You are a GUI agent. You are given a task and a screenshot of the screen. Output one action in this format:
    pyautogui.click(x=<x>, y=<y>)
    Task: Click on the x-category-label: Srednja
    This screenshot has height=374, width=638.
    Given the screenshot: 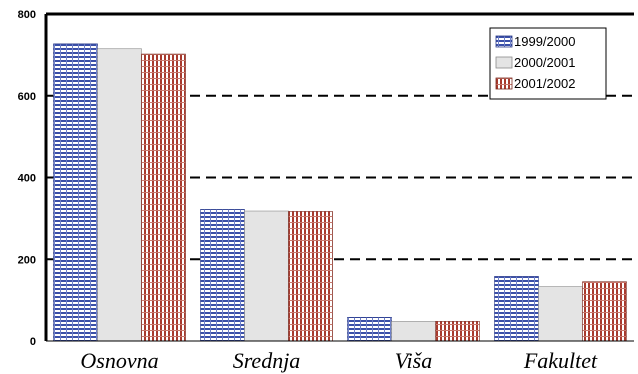 What is the action you would take?
    pyautogui.click(x=267, y=360)
    